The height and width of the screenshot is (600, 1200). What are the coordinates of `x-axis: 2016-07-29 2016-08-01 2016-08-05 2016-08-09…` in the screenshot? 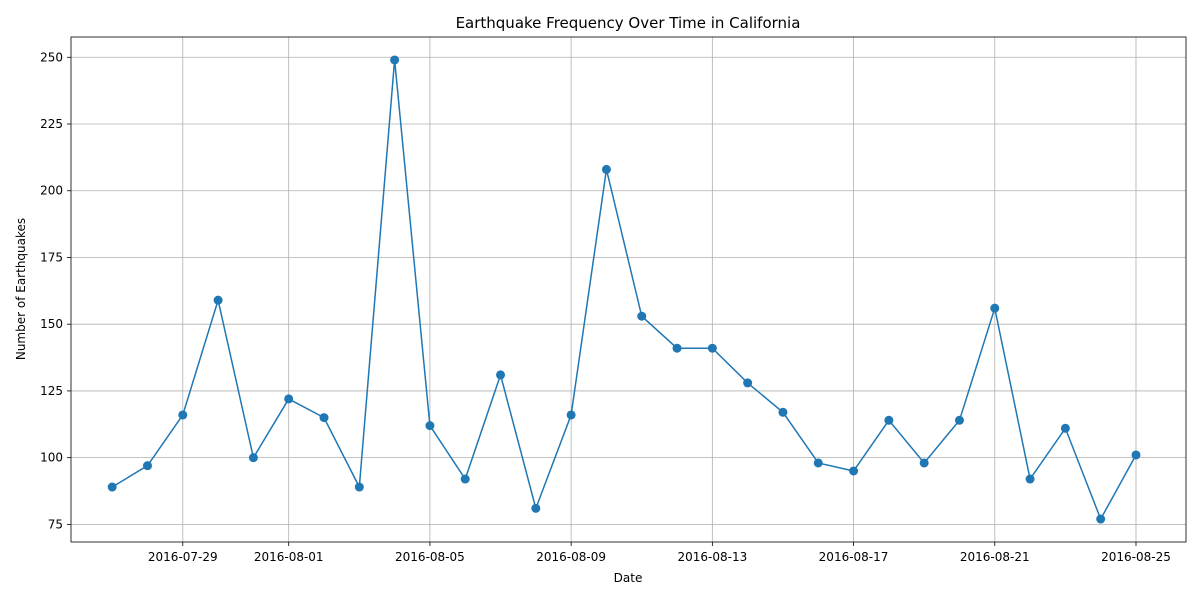 It's located at (659, 553).